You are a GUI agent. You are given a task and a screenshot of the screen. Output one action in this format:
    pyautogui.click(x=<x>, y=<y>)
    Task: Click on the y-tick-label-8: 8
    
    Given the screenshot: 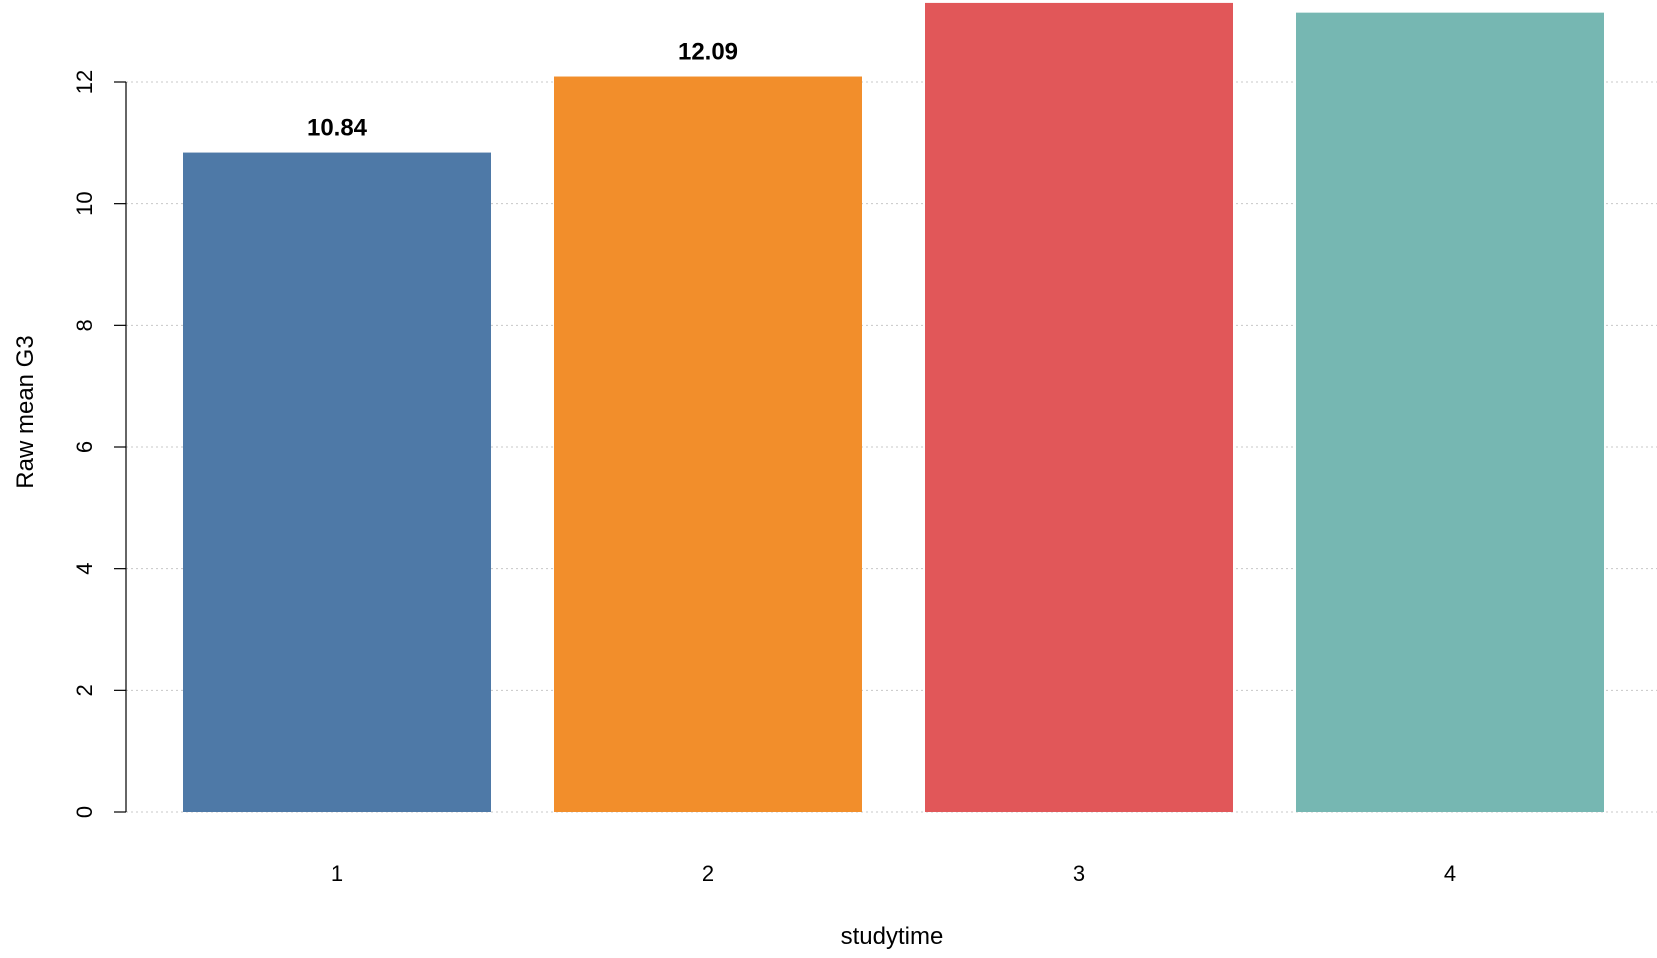 What is the action you would take?
    pyautogui.click(x=84, y=325)
    